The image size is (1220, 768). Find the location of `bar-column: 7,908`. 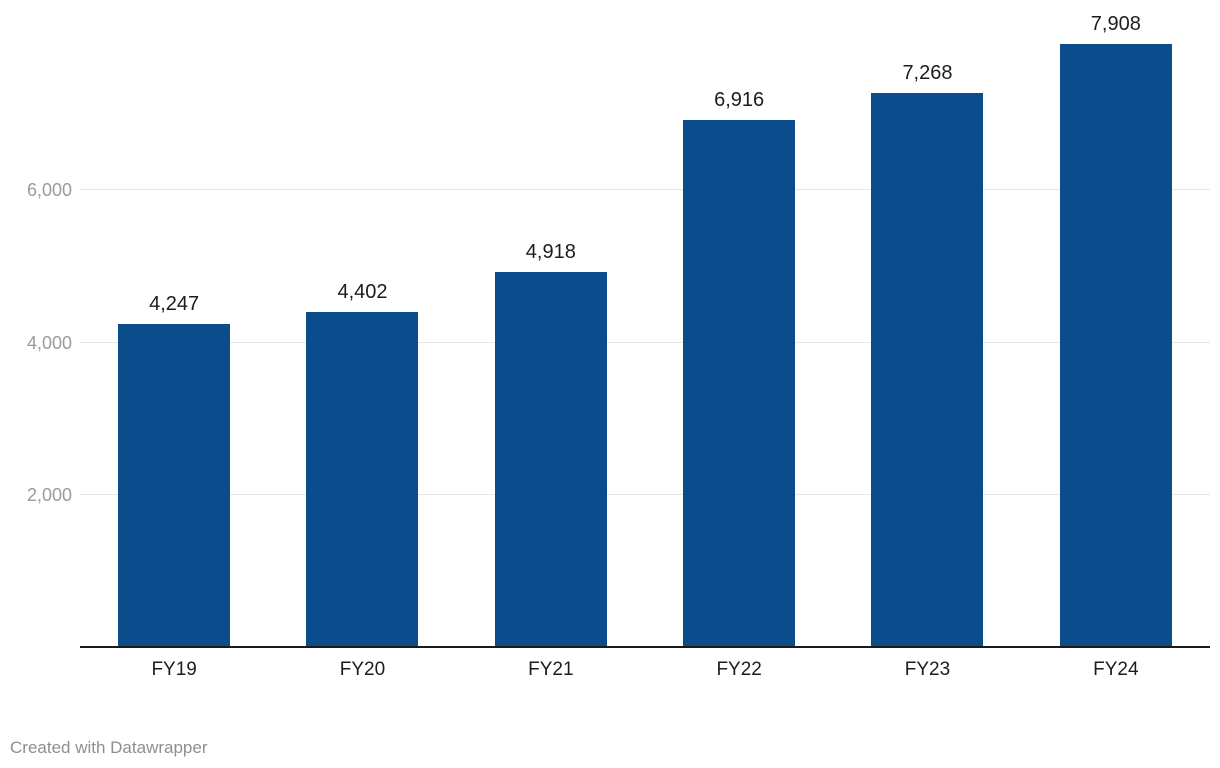

bar-column: 7,908 is located at coordinates (1116, 330).